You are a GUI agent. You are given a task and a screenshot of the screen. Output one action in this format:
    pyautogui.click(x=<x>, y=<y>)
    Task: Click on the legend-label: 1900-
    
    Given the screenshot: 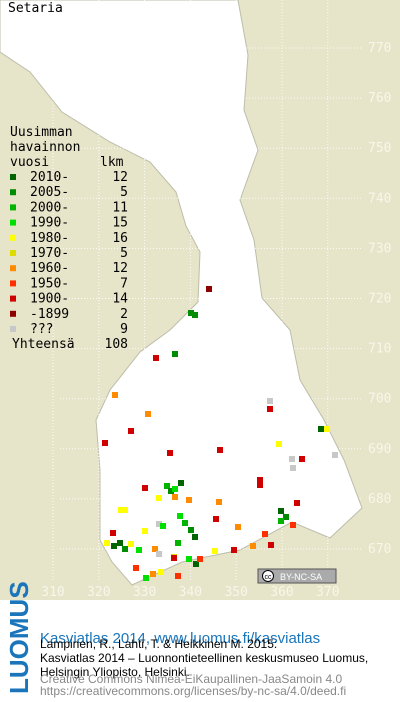 What is the action you would take?
    pyautogui.click(x=49, y=299)
    